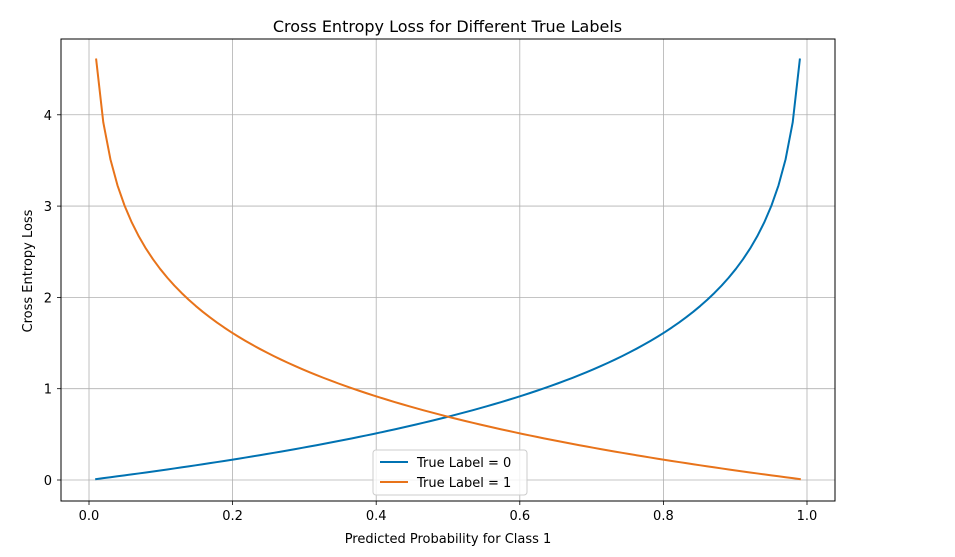  Describe the element at coordinates (376, 516) in the screenshot. I see `x-tick-label: 0.4` at that location.